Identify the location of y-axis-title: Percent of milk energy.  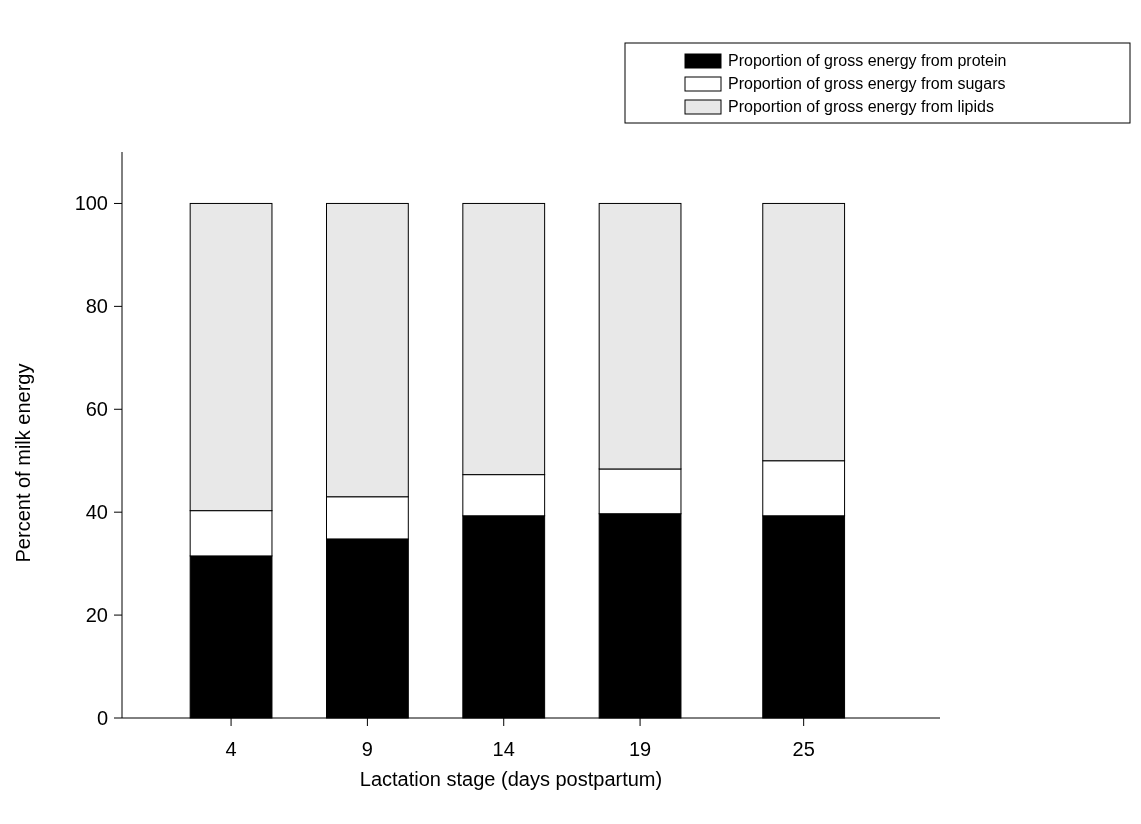
(23, 463).